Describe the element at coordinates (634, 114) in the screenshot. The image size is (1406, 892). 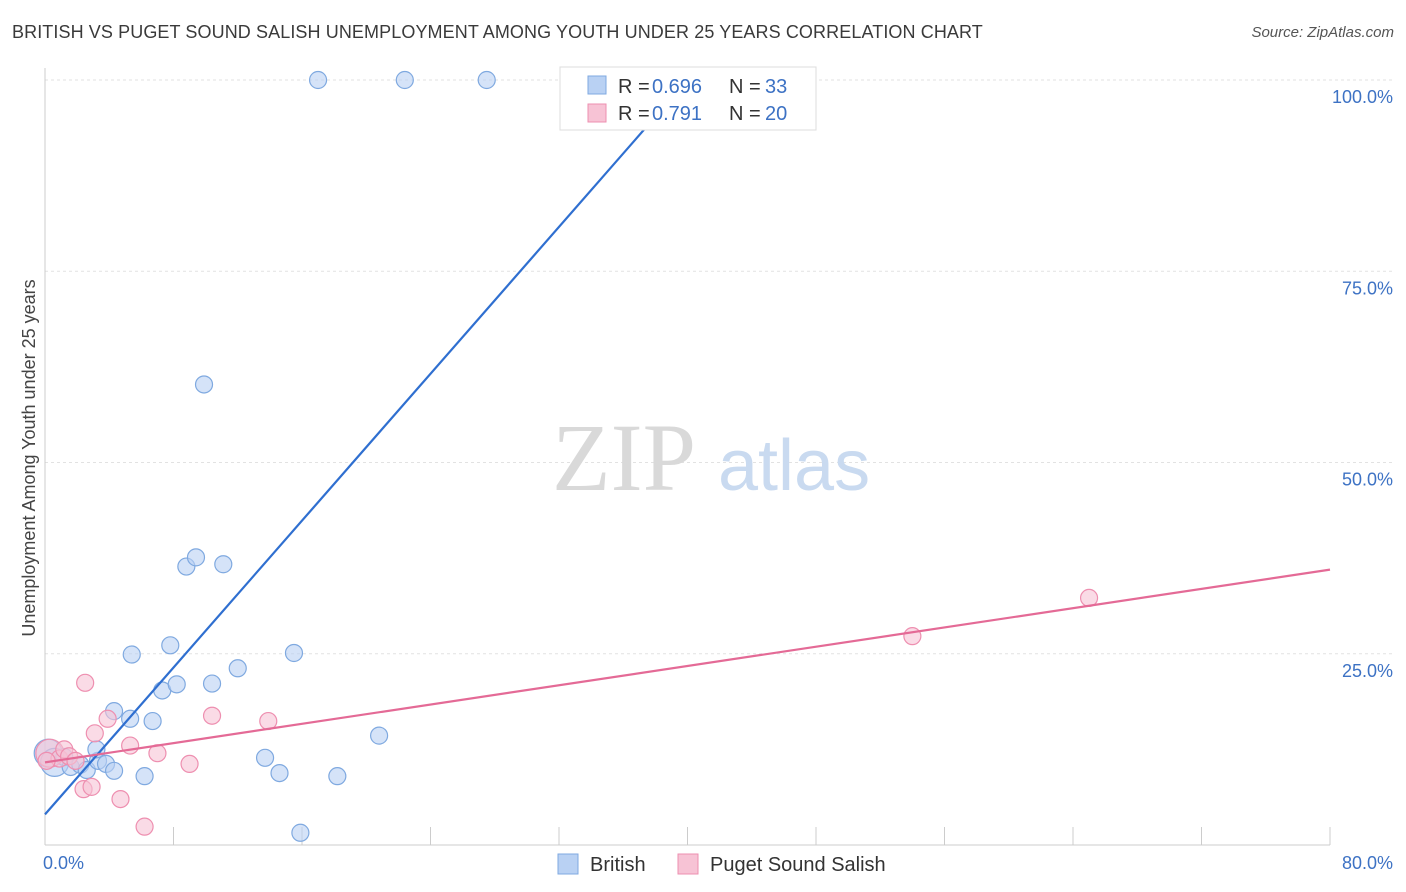
I see `salish-r-label: R =` at that location.